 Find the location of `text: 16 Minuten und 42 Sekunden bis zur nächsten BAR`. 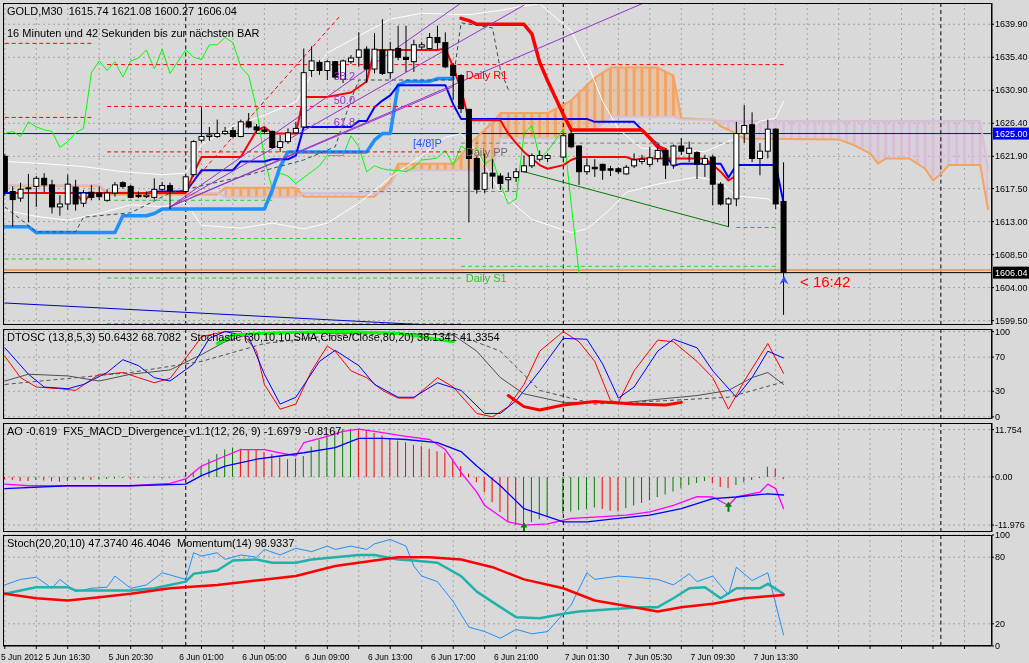

text: 16 Minuten und 42 Sekunden bis zur nächsten BAR is located at coordinates (133, 33).